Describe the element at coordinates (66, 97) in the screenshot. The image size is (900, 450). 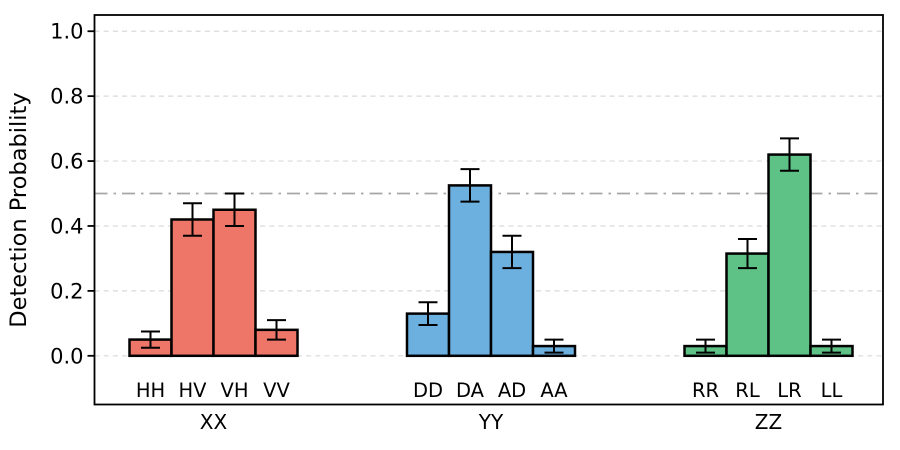
I see `y-tick-label-0.8: 0.8` at that location.